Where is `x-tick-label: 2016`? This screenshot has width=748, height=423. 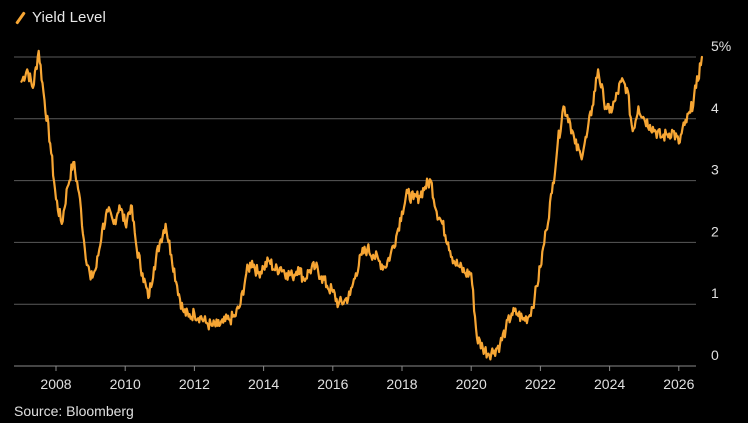
x-tick-label: 2016 is located at coordinates (332, 384).